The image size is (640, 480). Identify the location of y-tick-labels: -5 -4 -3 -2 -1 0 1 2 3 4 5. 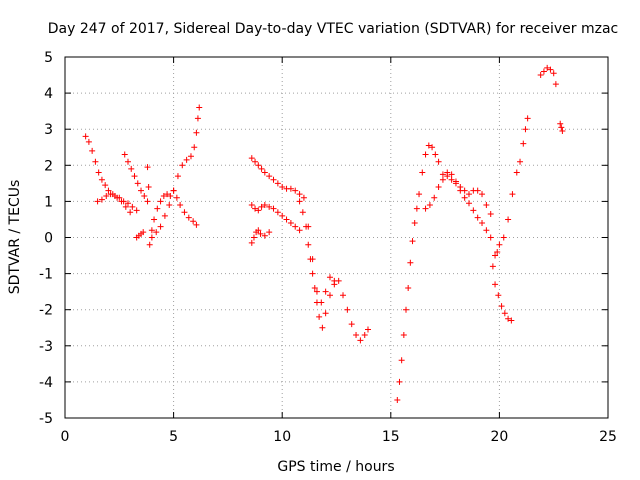
(46, 238).